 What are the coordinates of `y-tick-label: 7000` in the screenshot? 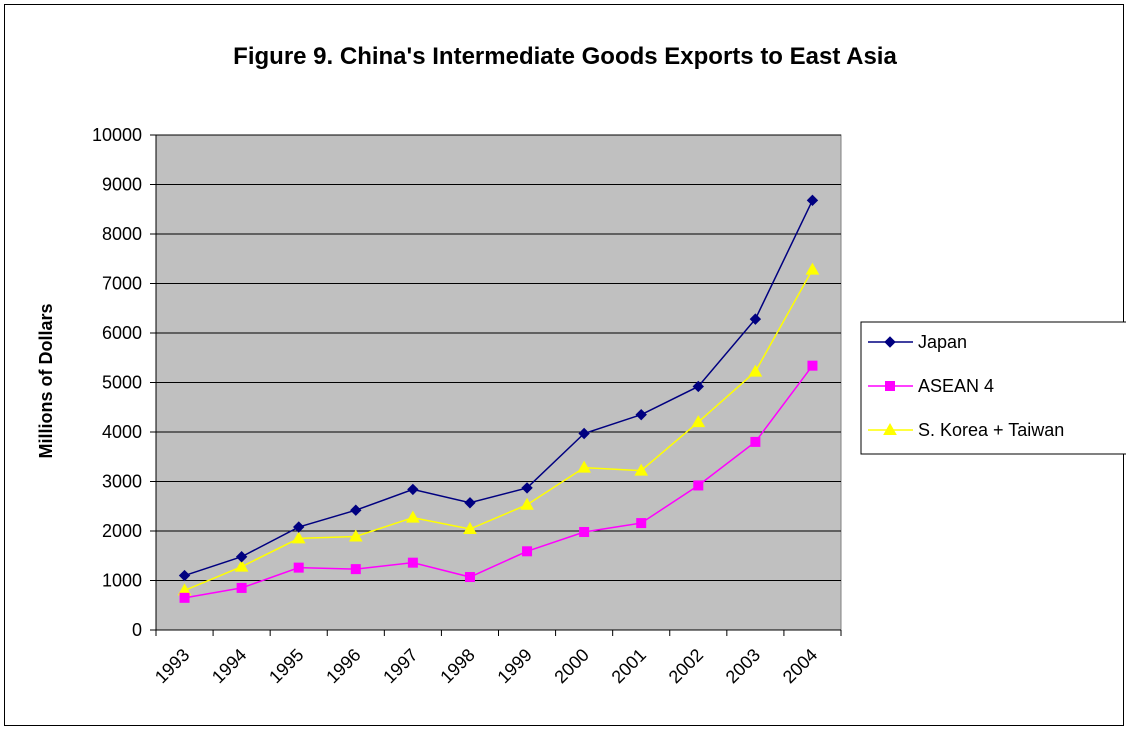 It's located at (122, 284).